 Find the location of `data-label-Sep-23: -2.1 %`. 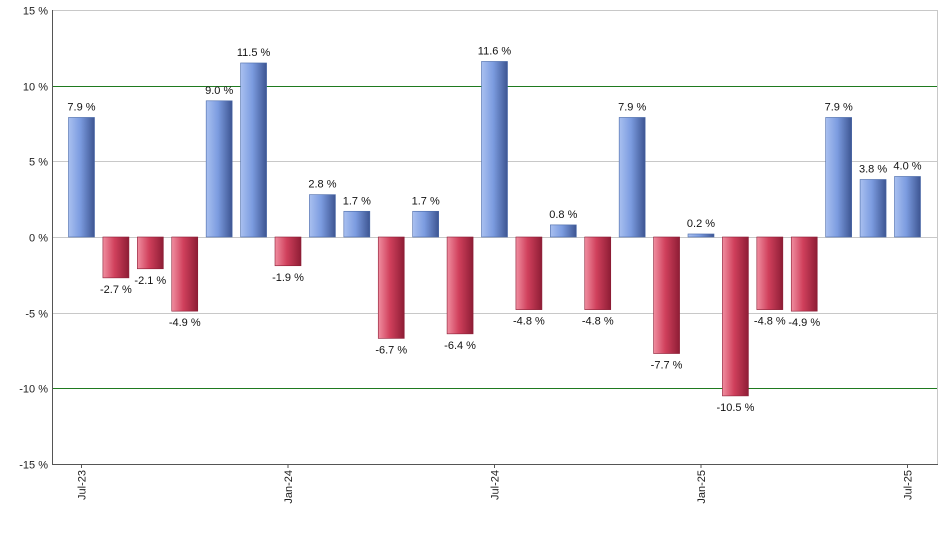

data-label-Sep-23: -2.1 % is located at coordinates (150, 281).